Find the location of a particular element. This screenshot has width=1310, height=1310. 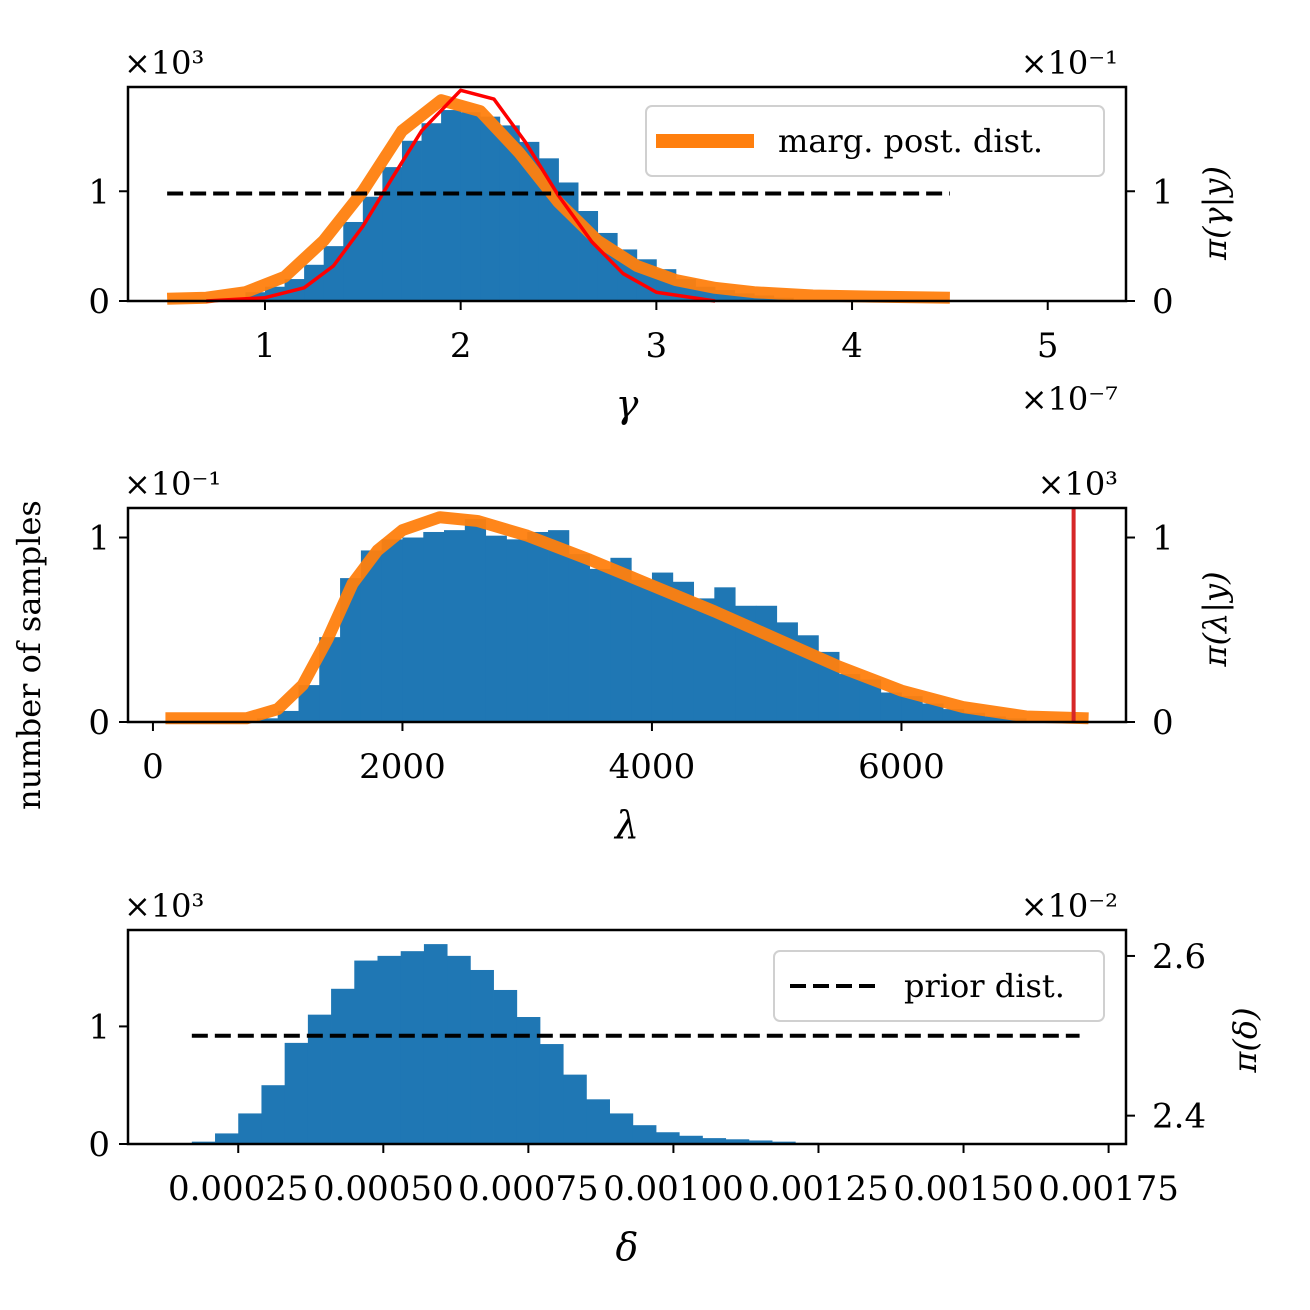

gamma-x-ticks: 1 2 3 4 5 is located at coordinates (656, 333).